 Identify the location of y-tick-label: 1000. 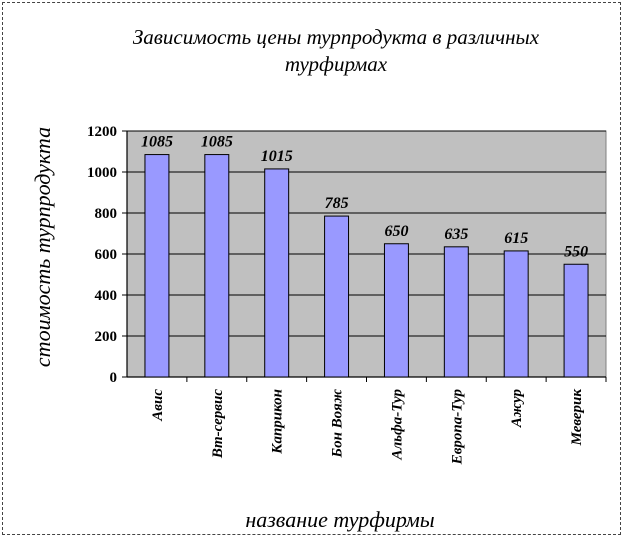
(102, 173).